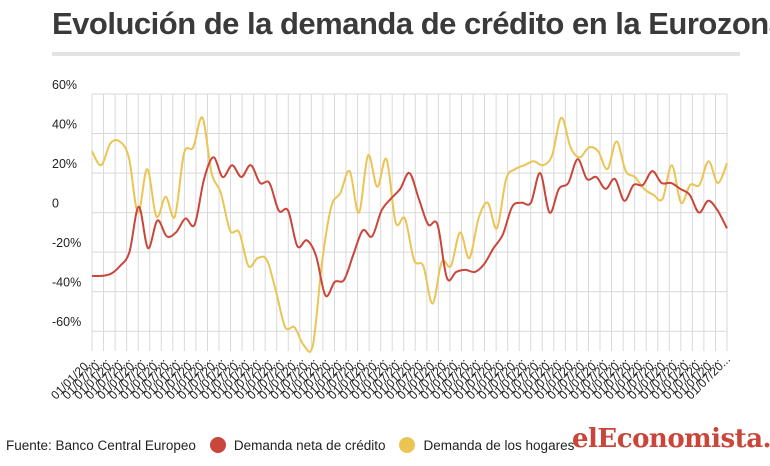 This screenshot has width=770, height=466. I want to click on source-note: Fuente: Banco Central Europeo, so click(101, 445).